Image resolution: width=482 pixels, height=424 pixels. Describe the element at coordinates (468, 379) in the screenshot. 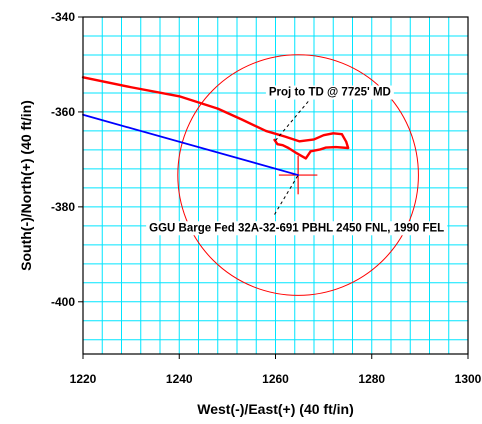

I see `x-tick-label: 1300` at that location.